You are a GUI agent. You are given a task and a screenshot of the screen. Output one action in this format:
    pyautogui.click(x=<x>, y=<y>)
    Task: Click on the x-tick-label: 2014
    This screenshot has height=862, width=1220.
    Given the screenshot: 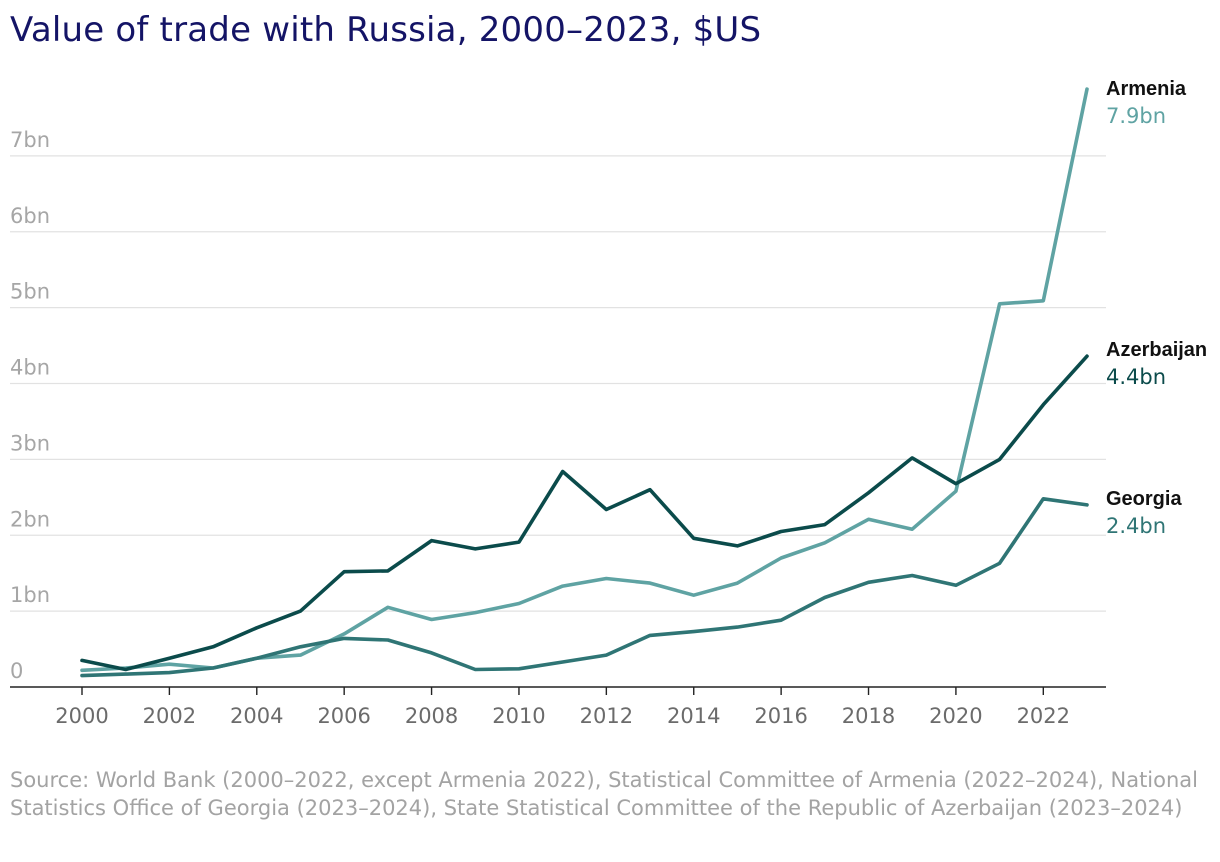 What is the action you would take?
    pyautogui.click(x=693, y=716)
    